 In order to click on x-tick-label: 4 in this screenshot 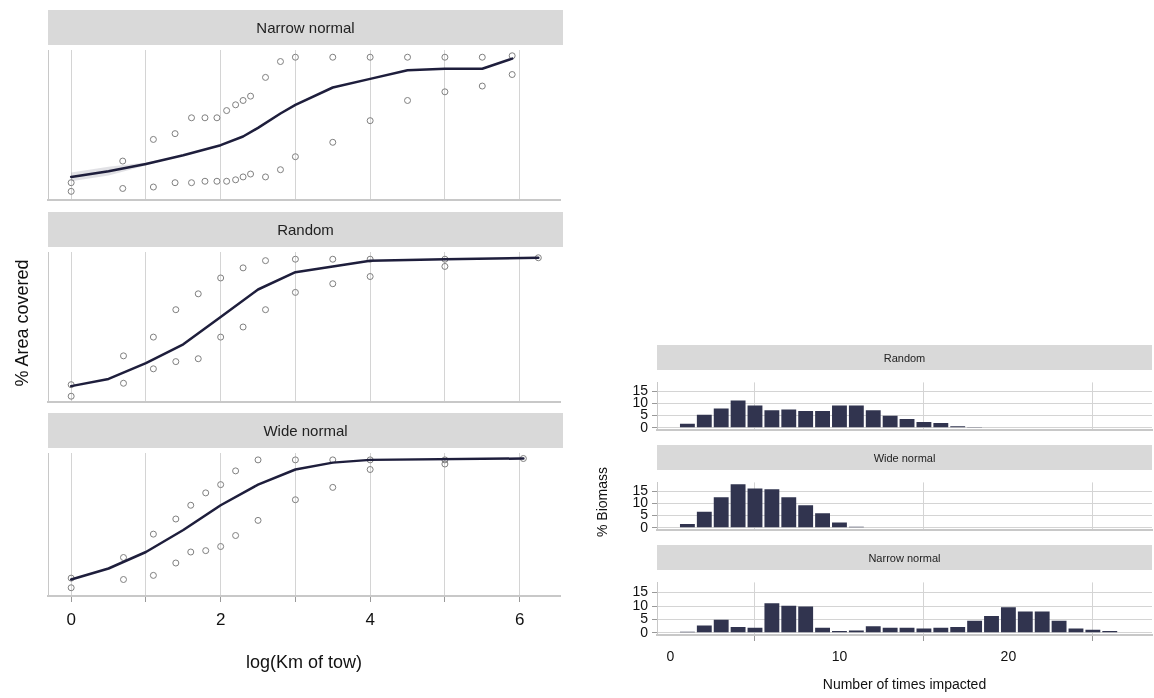, I will do `click(370, 619)`.